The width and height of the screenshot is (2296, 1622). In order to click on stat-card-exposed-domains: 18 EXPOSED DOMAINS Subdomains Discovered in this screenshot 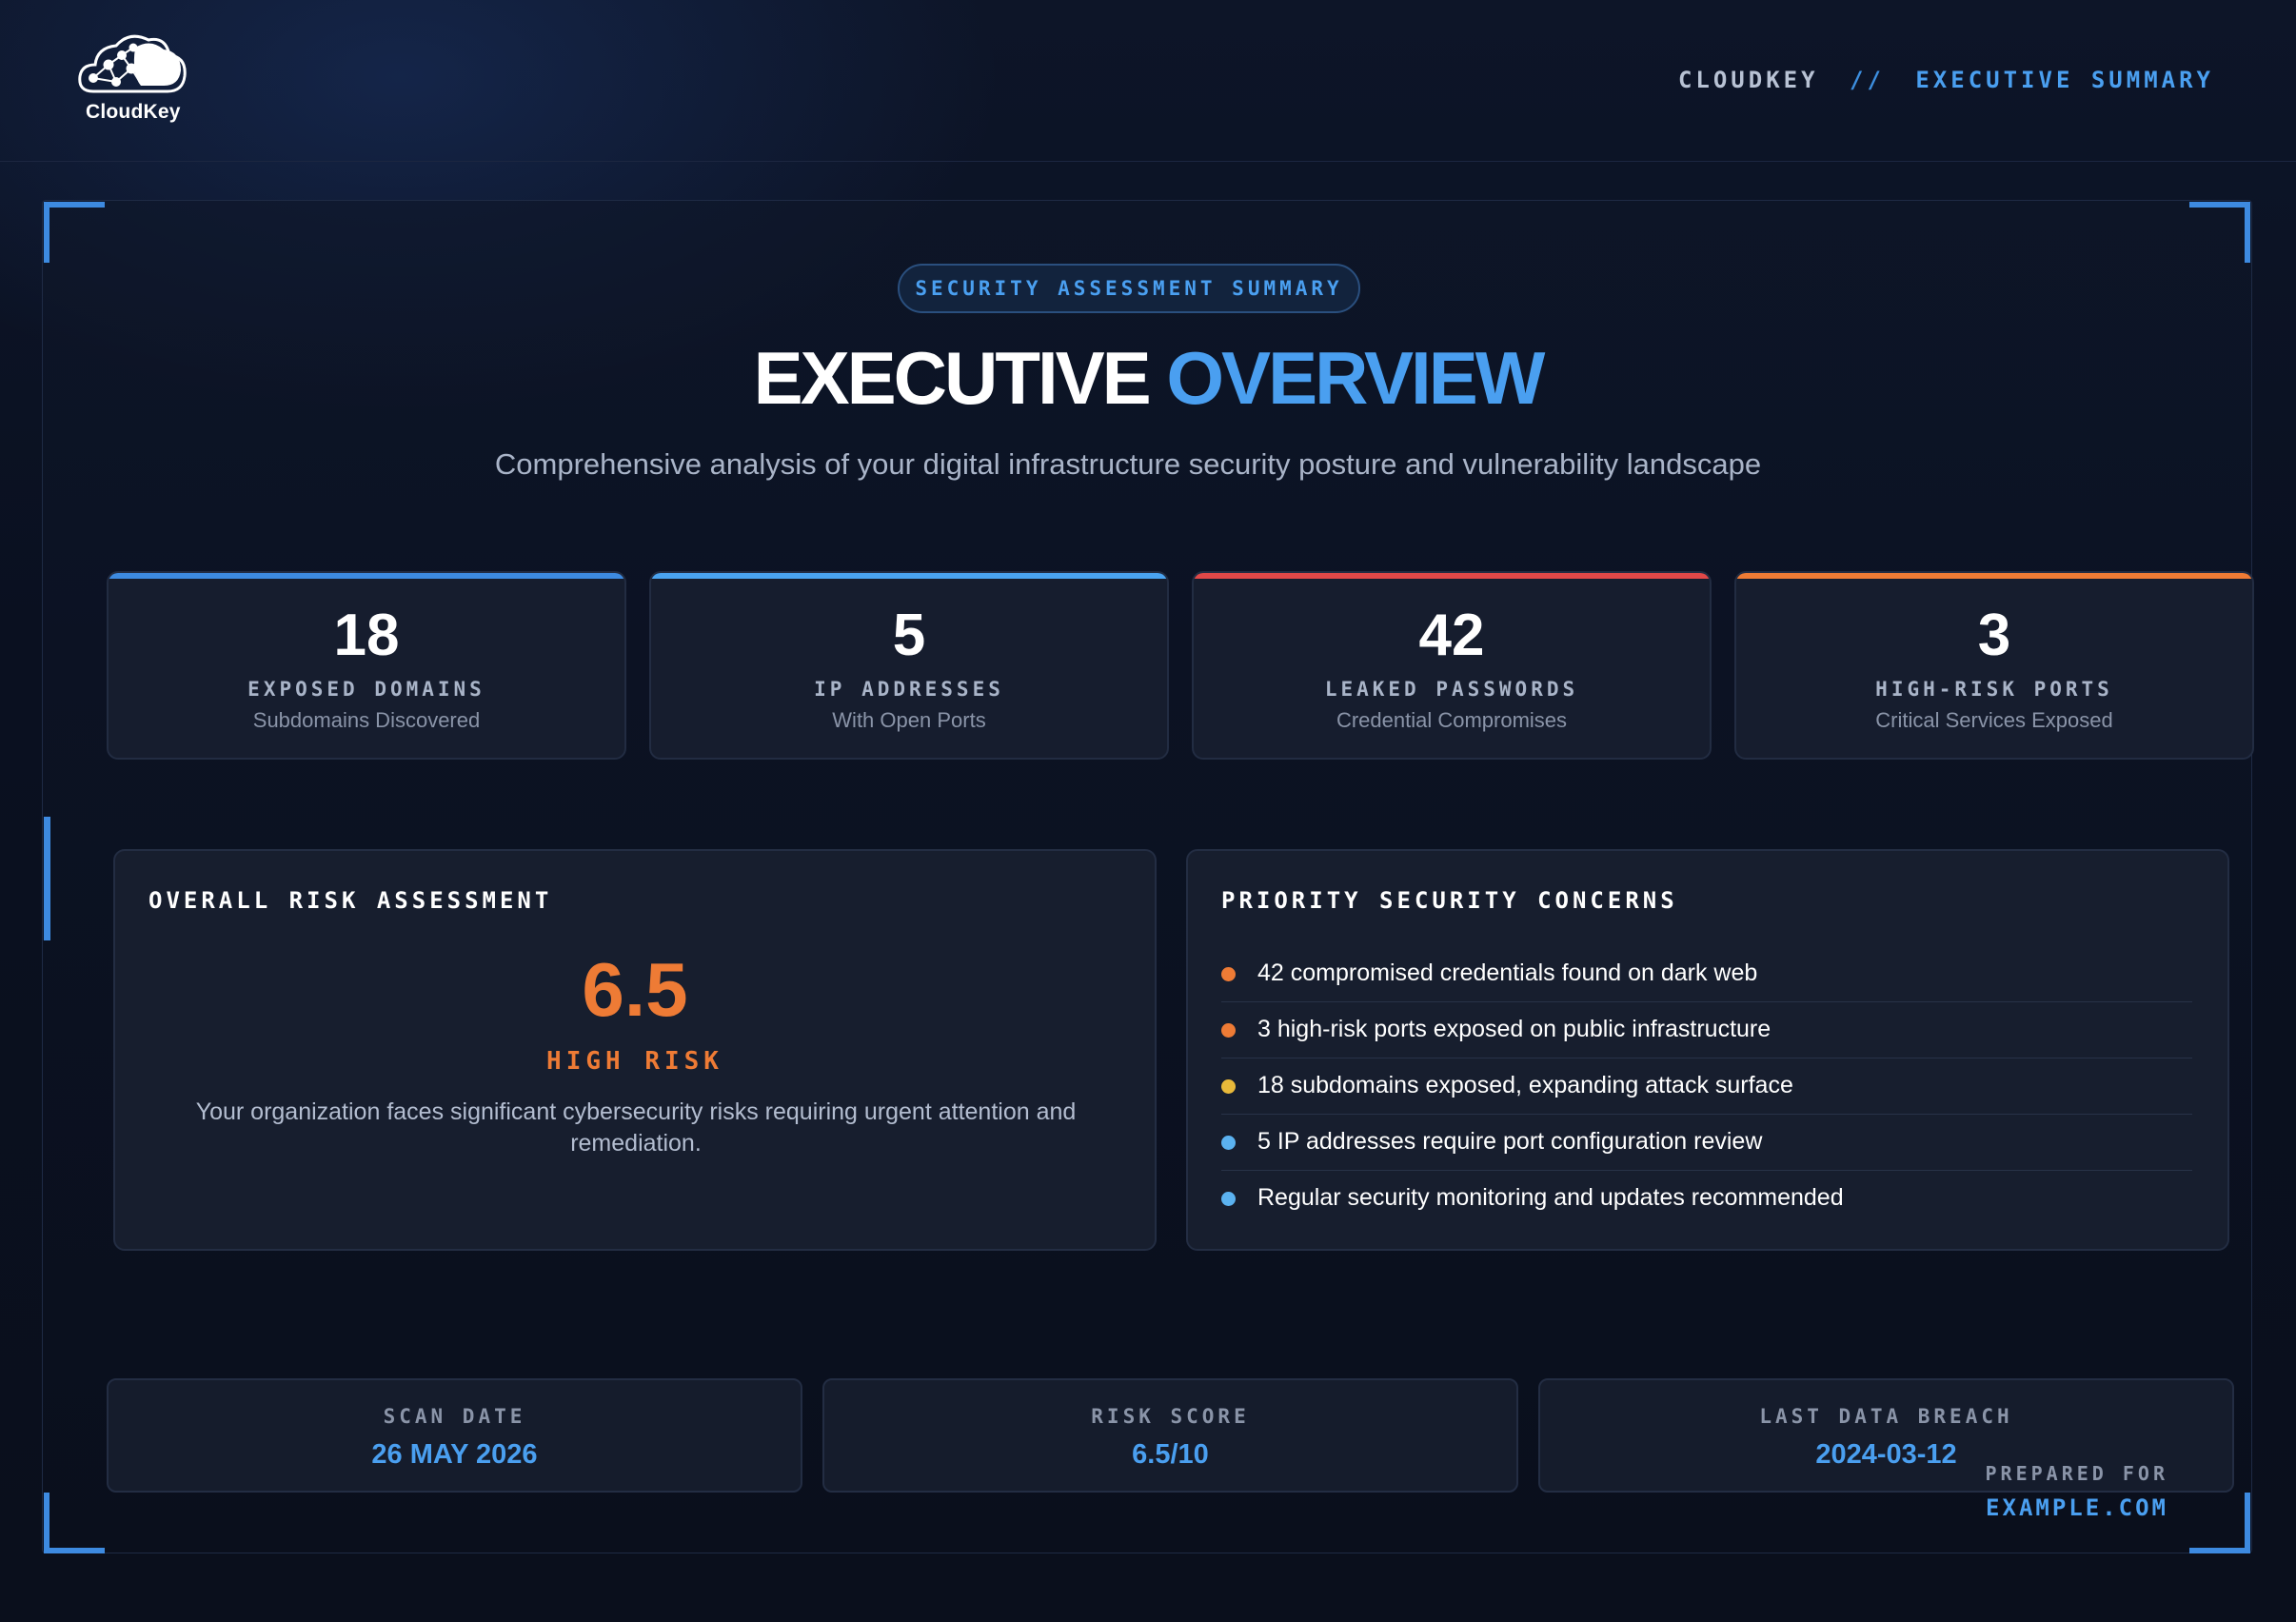, I will do `click(366, 666)`.